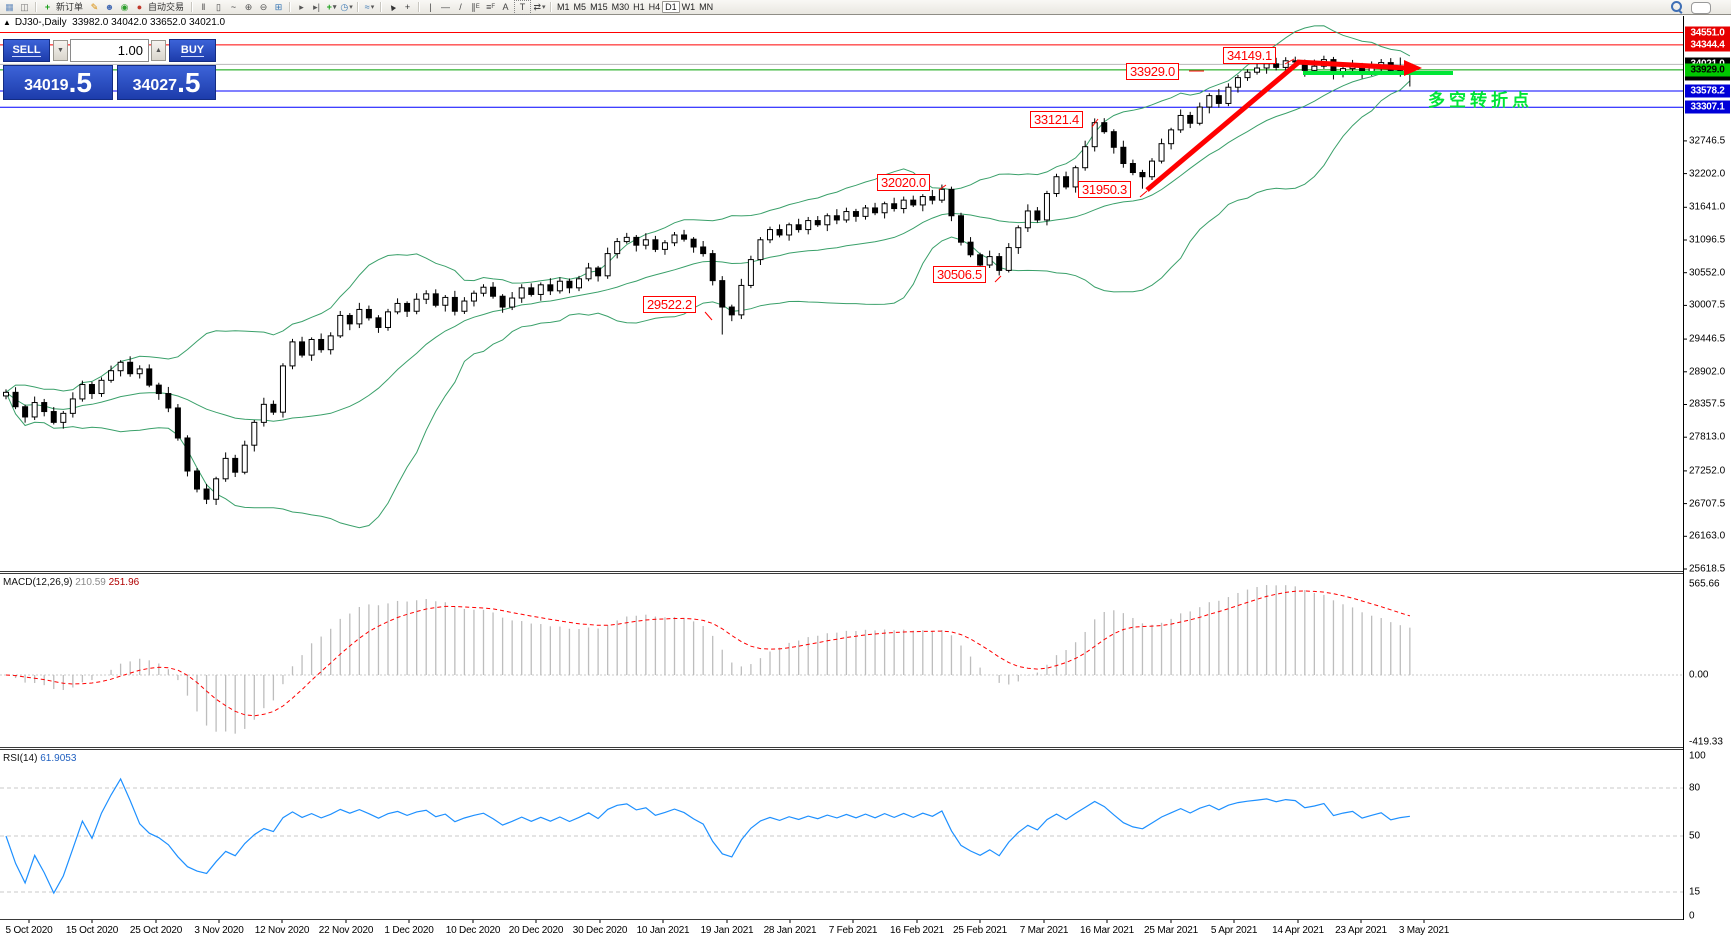 The height and width of the screenshot is (942, 1731). What do you see at coordinates (671, 7) in the screenshot?
I see `timeframe-d1-button: D1` at bounding box center [671, 7].